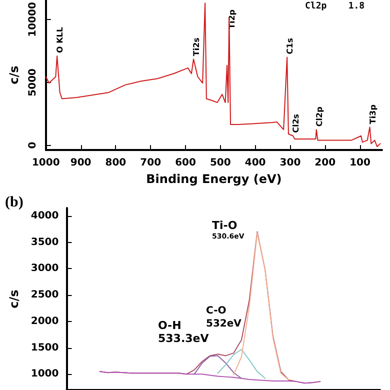 Image resolution: width=390 pixels, height=390 pixels. Describe the element at coordinates (44, 374) in the screenshot. I see `y-tick-label: 1000` at that location.